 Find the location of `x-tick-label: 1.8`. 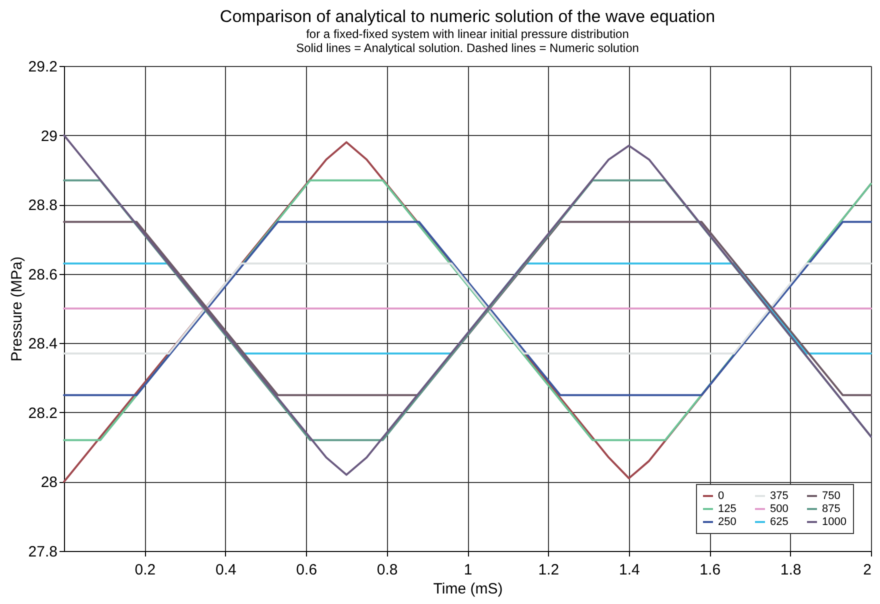

x-tick-label: 1.8 is located at coordinates (791, 570).